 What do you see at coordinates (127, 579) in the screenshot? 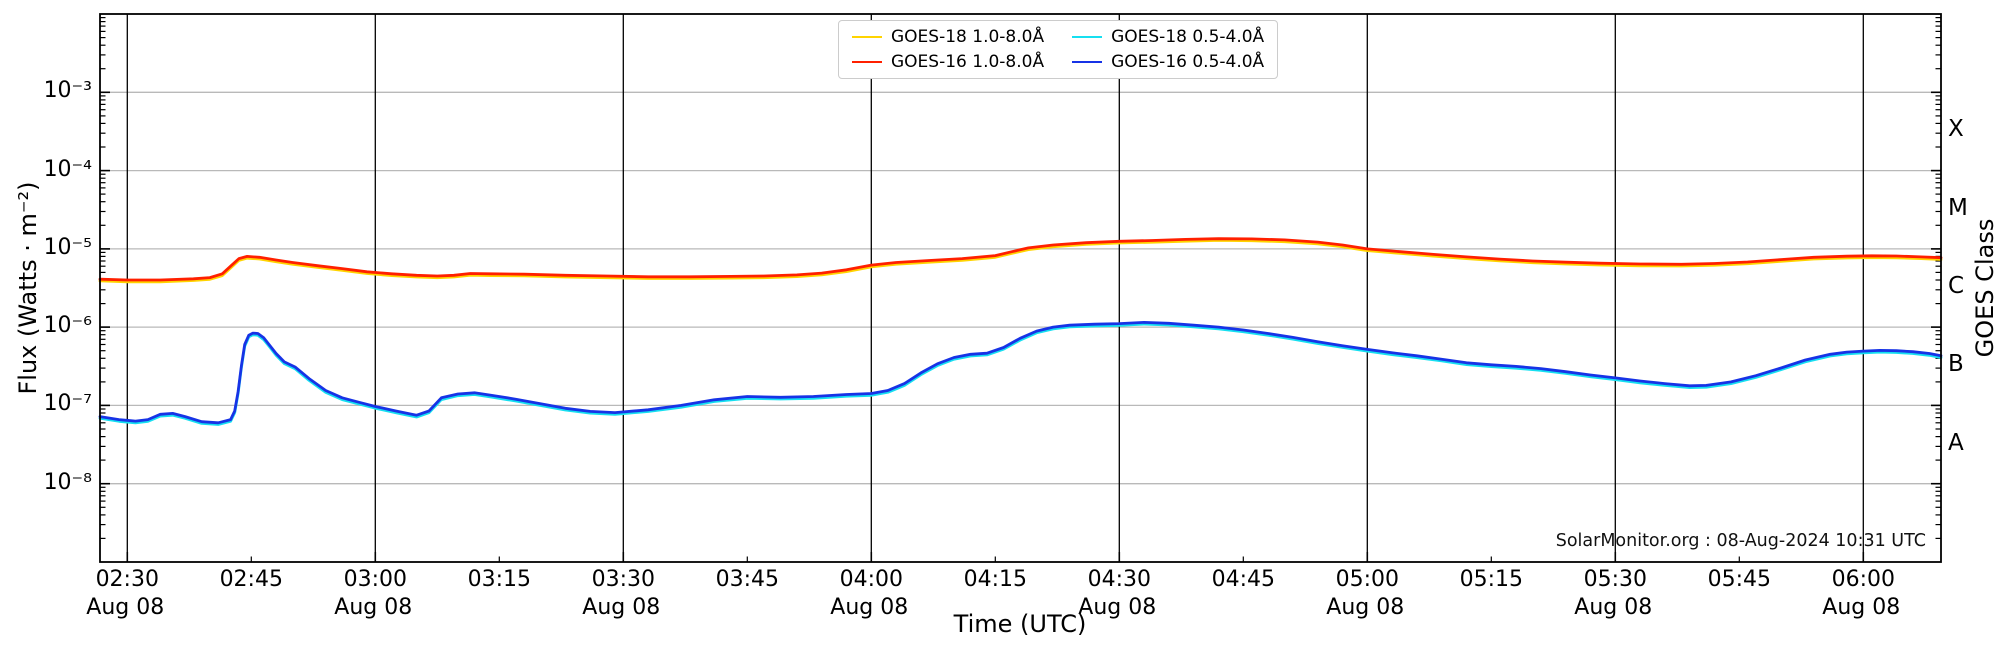
I see `x-axis-tick-label: 02:30` at bounding box center [127, 579].